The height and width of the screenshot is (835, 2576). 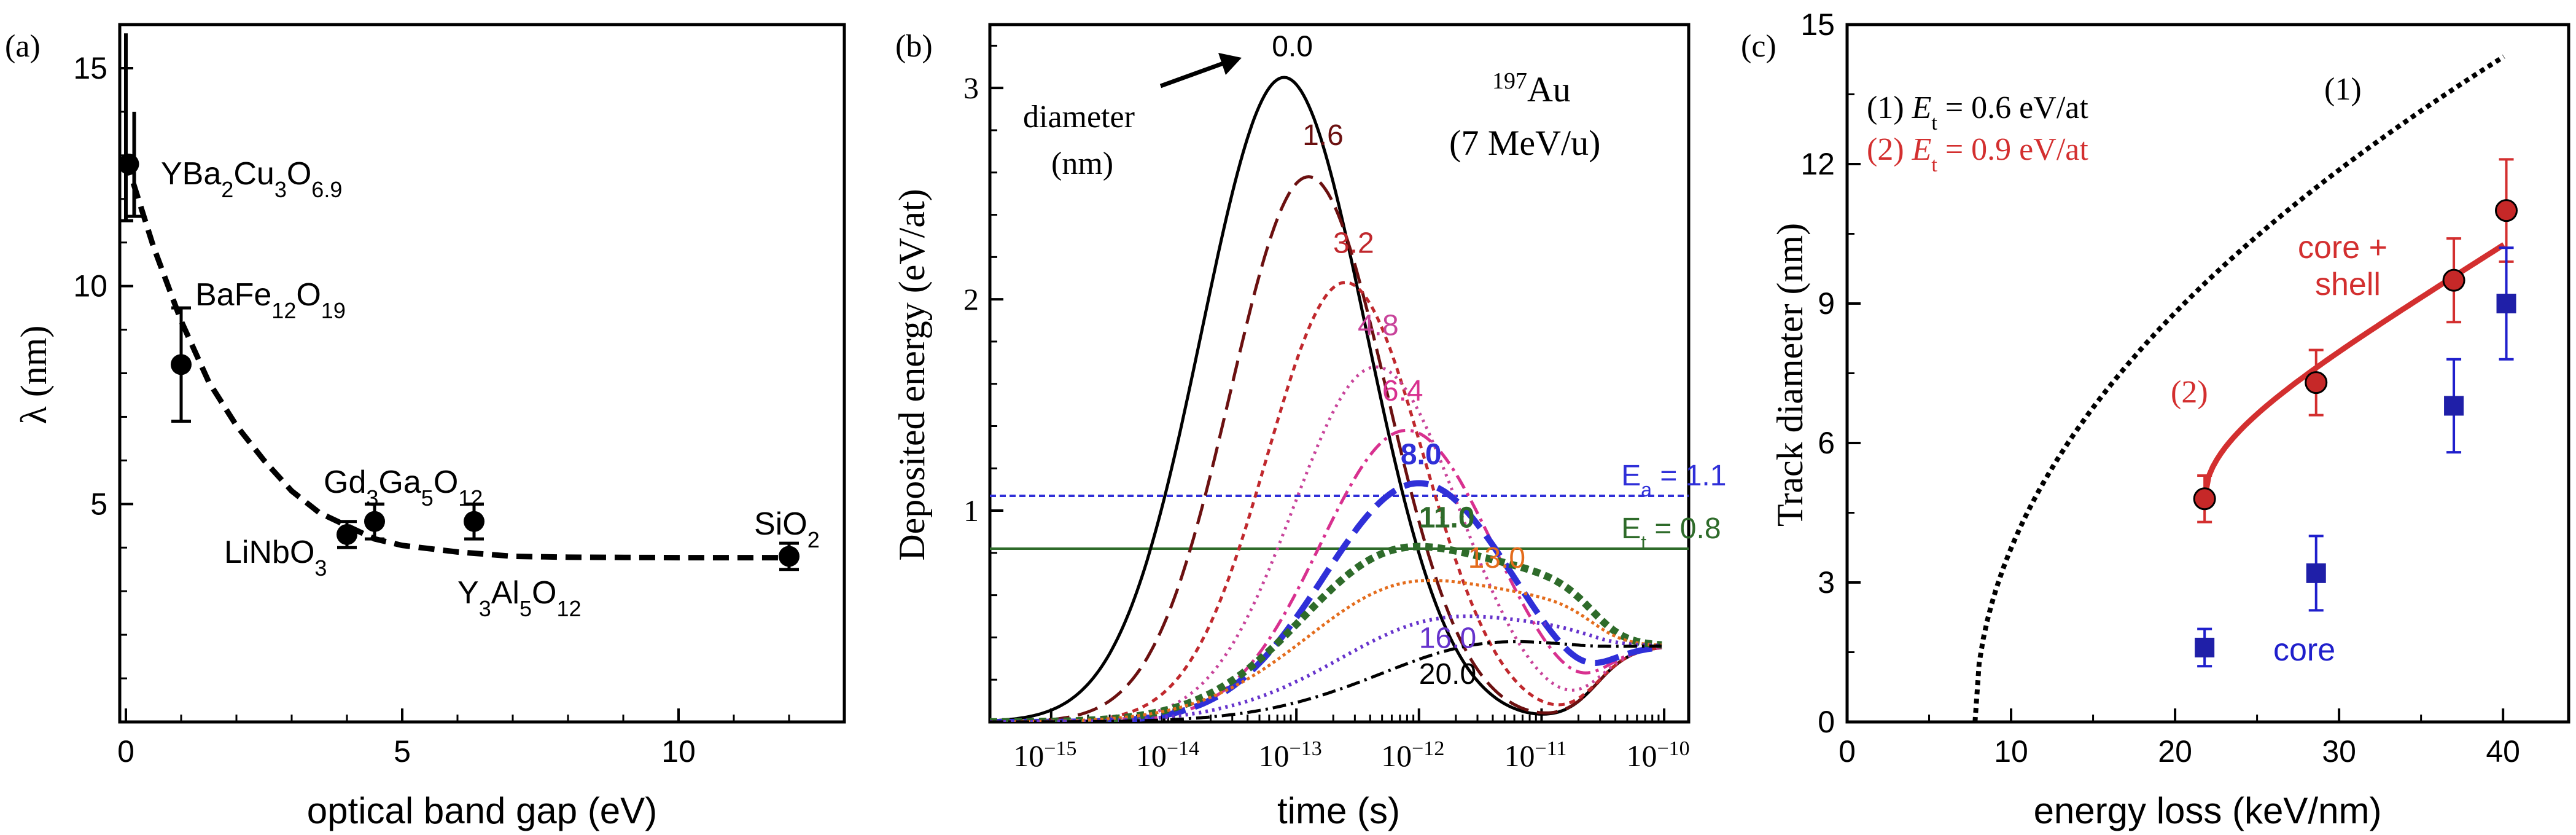 What do you see at coordinates (2304, 650) in the screenshot?
I see `label-core: core` at bounding box center [2304, 650].